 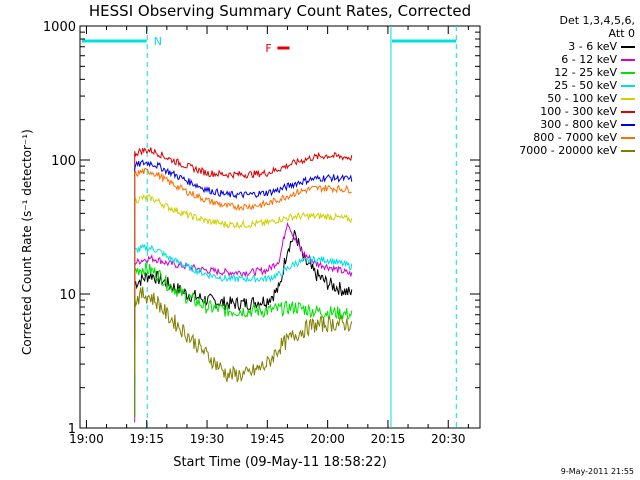 What do you see at coordinates (585, 72) in the screenshot?
I see `legend-label: 12 - 25 keV` at bounding box center [585, 72].